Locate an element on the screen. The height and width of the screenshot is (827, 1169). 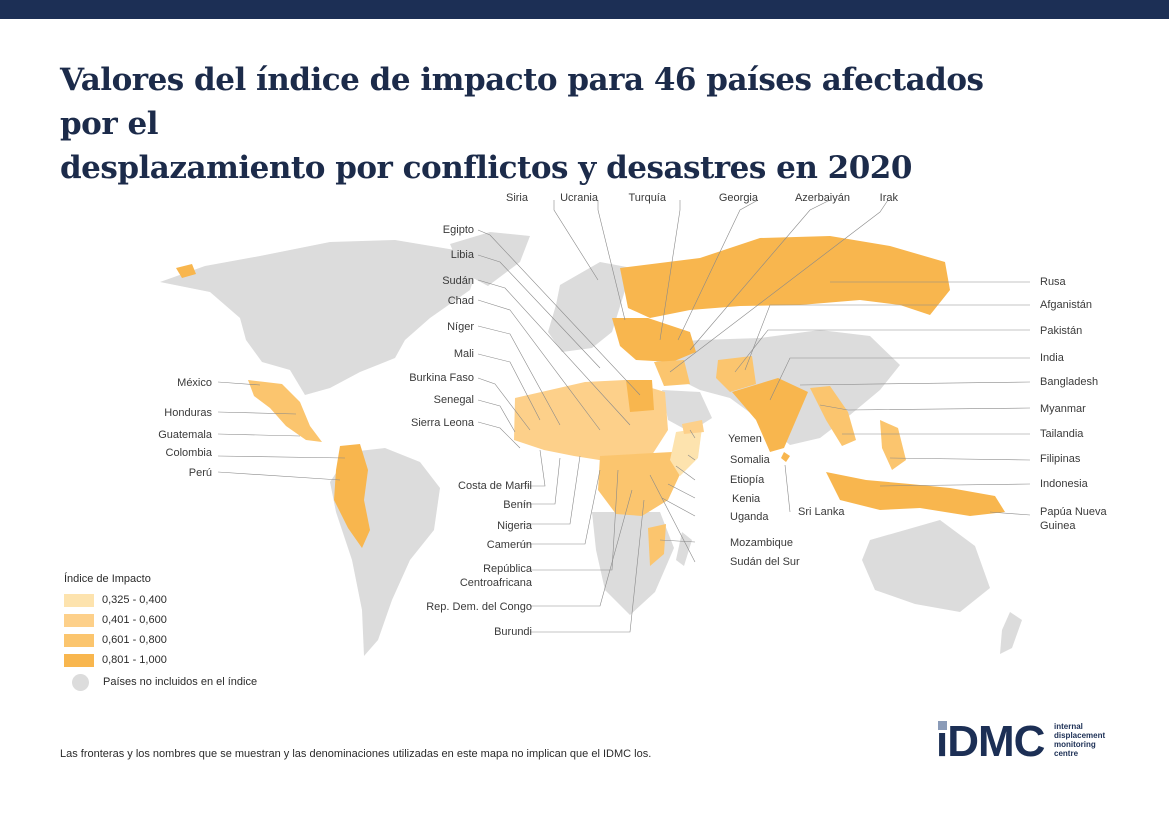
region-east-central-africa is located at coordinates (640, 484).